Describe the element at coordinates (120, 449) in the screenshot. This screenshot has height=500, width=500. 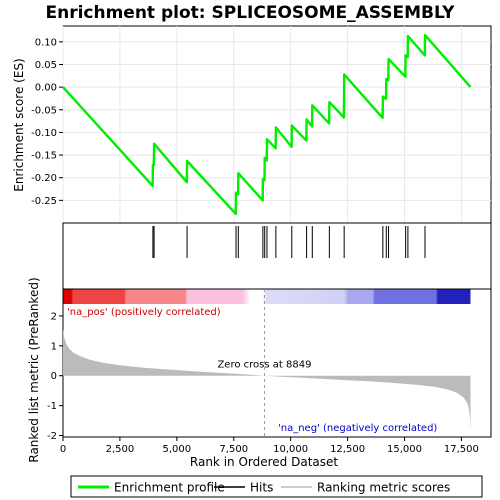
I see `x-tick-label: 2,500` at that location.